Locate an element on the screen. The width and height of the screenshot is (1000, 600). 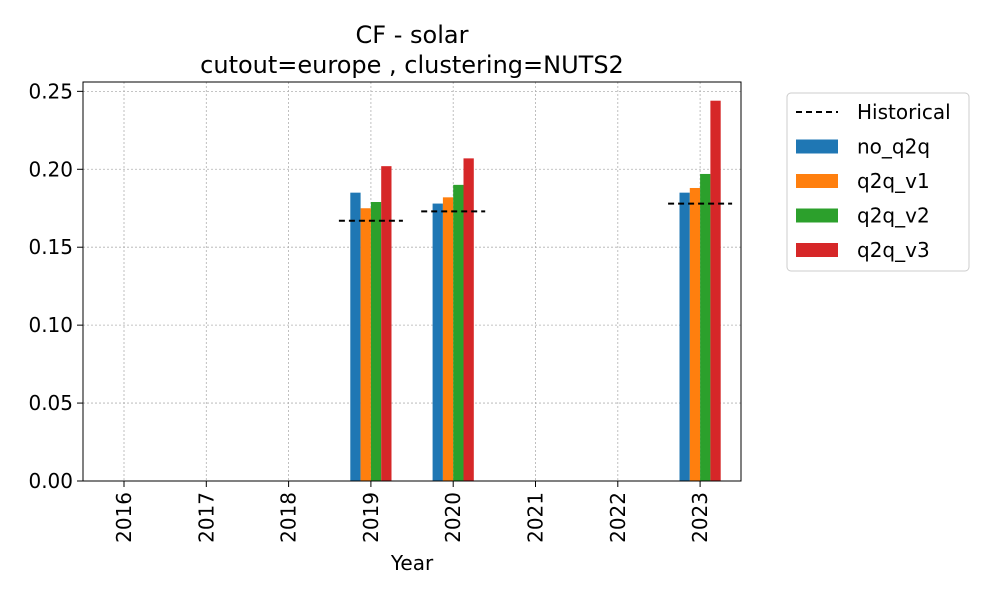
chart-subtitle: cutout=europe , clustering=NUTS2 is located at coordinates (412, 65).